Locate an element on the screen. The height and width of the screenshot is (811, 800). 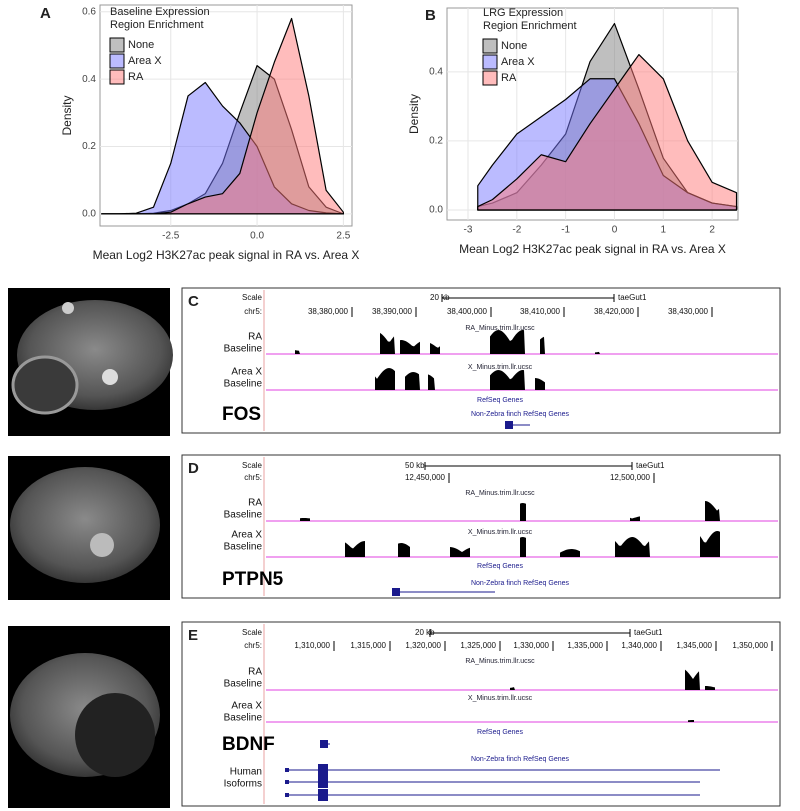
coordinate: 38,430,000 is located at coordinates (688, 311).